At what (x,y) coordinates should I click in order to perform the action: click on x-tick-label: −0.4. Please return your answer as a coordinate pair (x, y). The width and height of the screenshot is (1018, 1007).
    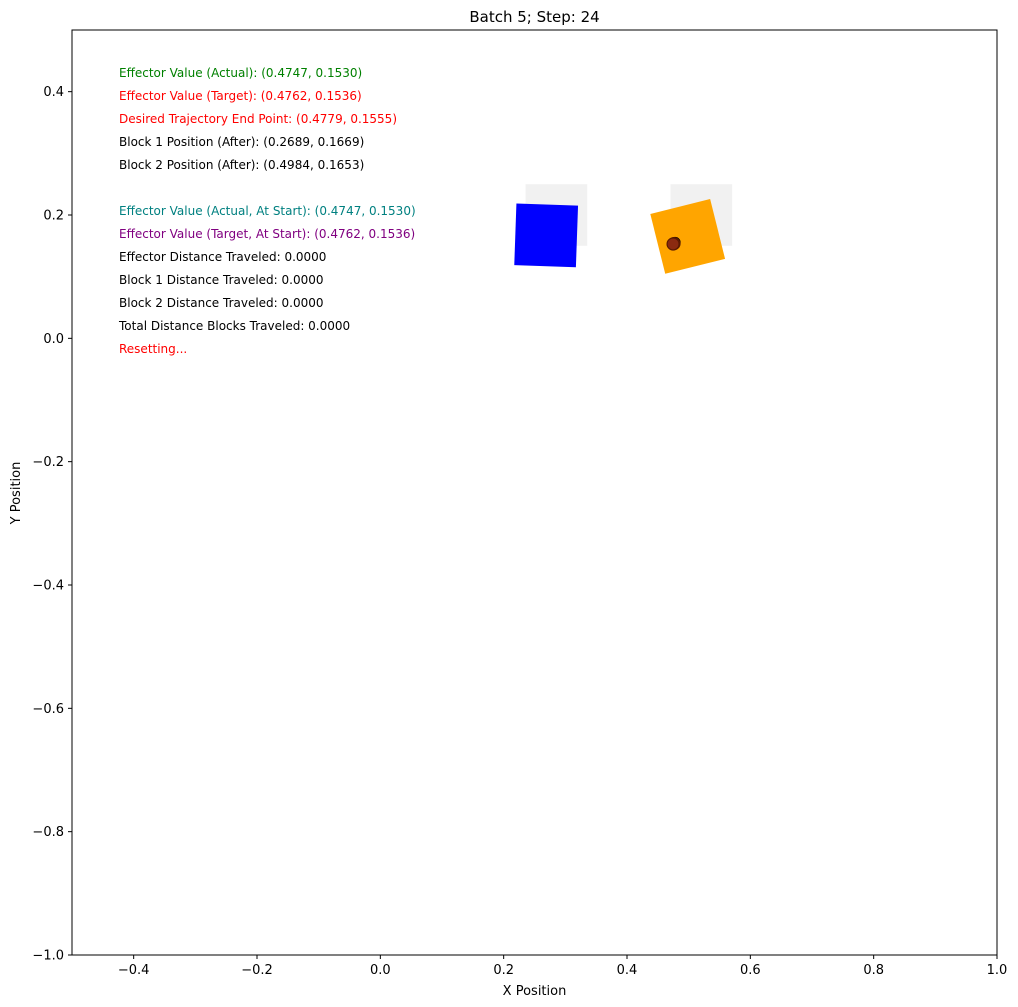
    Looking at the image, I should click on (134, 970).